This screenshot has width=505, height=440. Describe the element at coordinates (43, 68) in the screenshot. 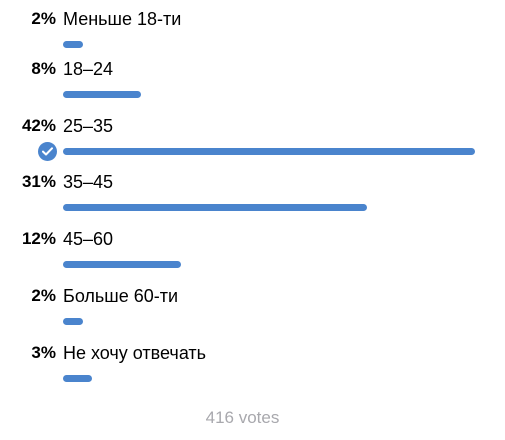

I see `option-percent: 8%` at that location.